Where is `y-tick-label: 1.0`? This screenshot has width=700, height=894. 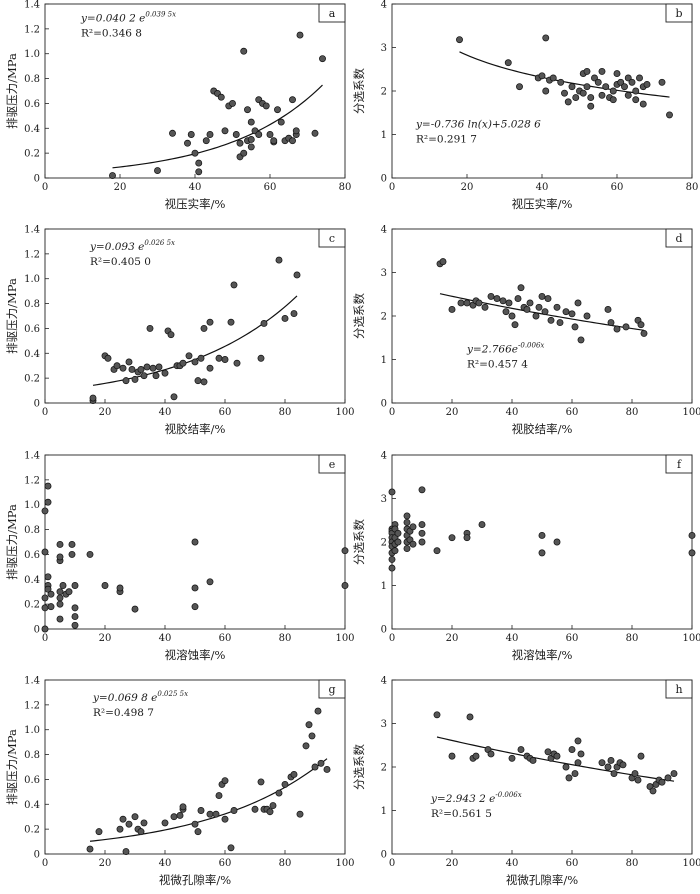 y-tick-label: 1.0 is located at coordinates (32, 279).